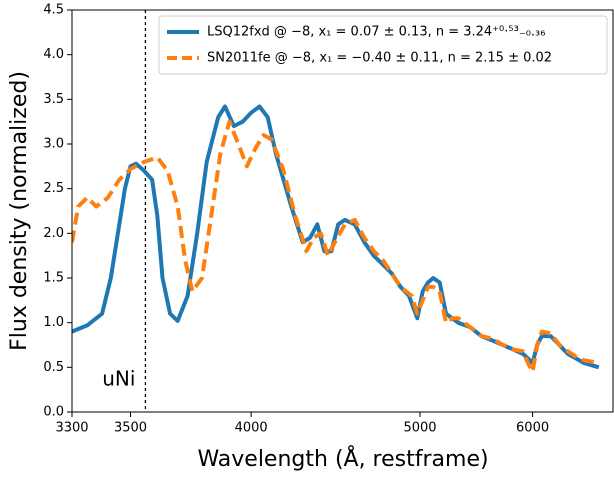 Image resolution: width=614 pixels, height=477 pixels. I want to click on y-tick-label: 3.5, so click(53, 99).